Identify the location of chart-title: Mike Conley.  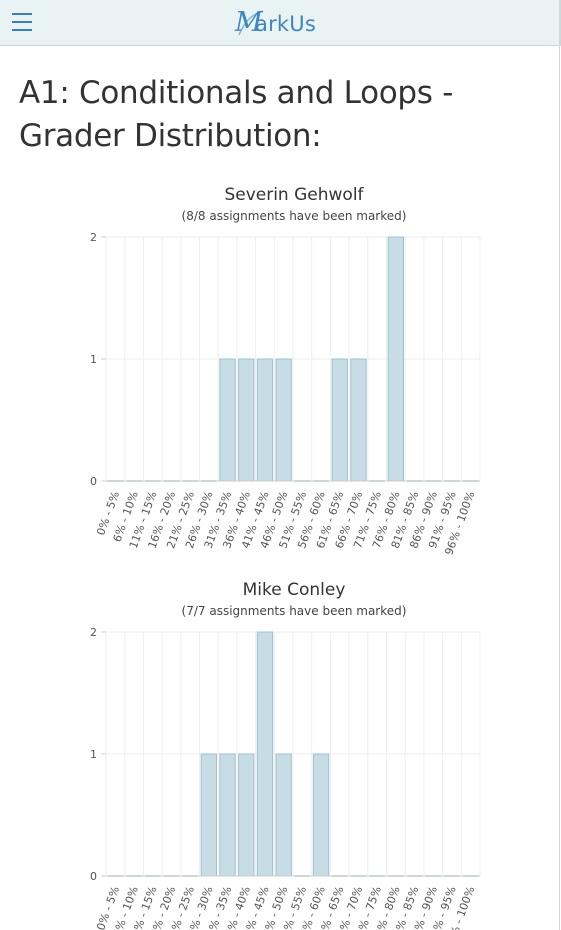
(294, 590).